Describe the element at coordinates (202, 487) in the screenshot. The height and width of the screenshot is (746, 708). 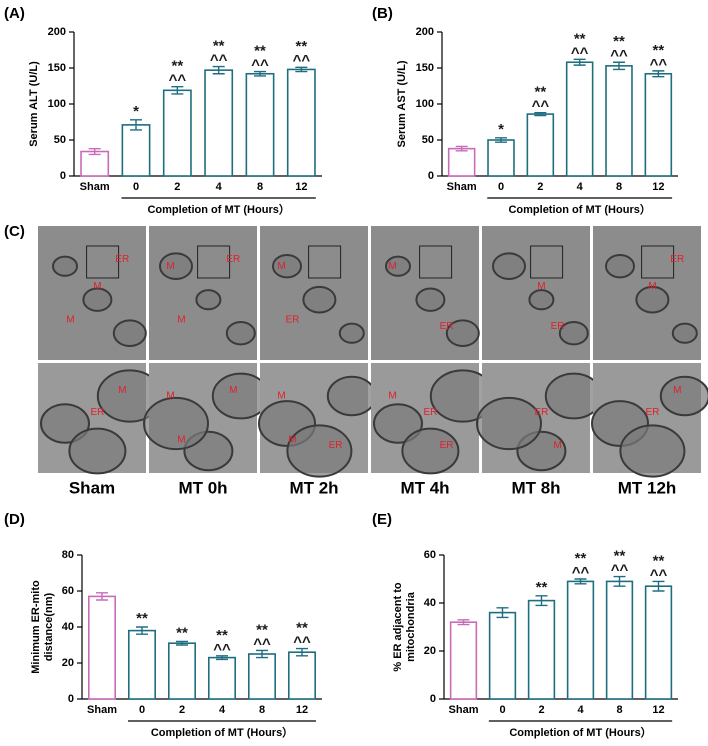
I see `column-label: MT 0h` at that location.